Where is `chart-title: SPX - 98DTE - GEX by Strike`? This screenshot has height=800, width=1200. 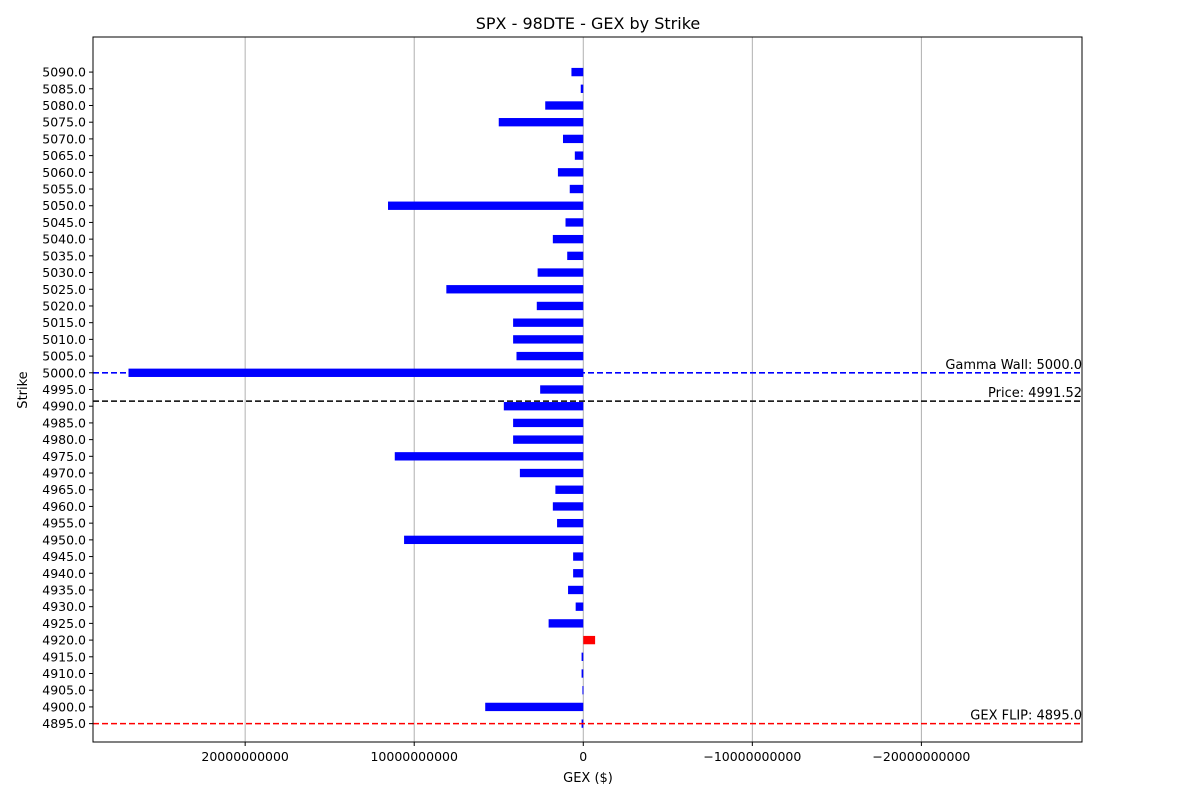
chart-title: SPX - 98DTE - GEX by Strike is located at coordinates (588, 23).